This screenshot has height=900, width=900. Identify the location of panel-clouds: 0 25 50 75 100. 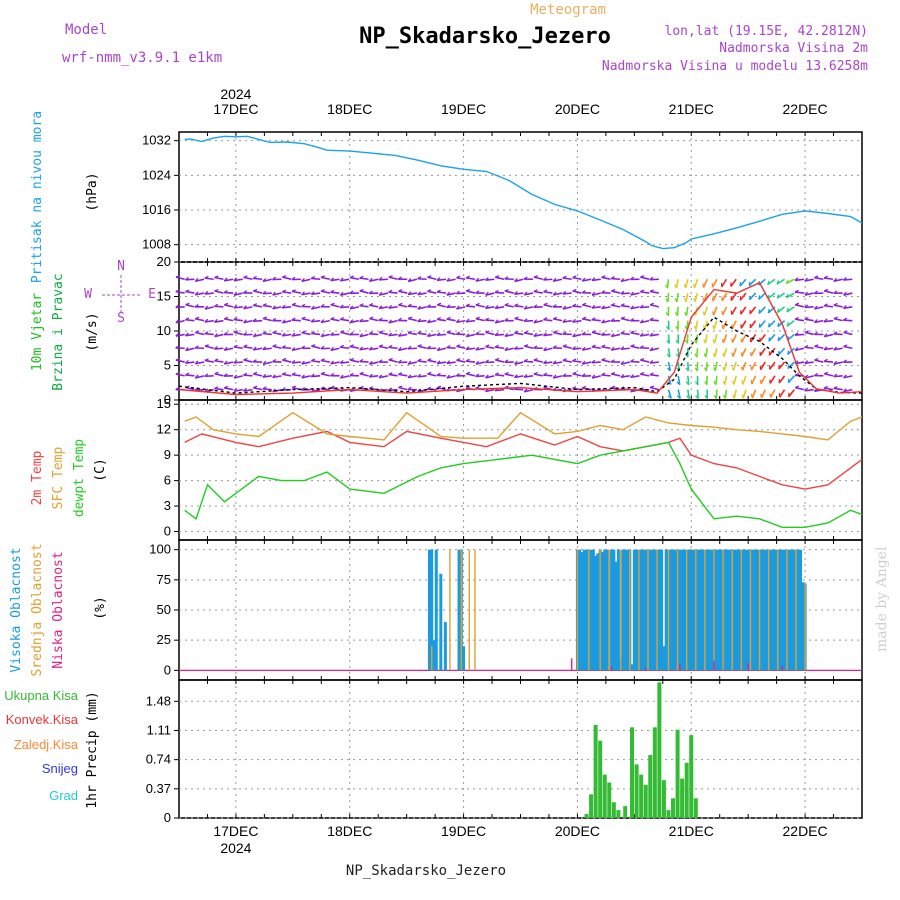
(506, 610).